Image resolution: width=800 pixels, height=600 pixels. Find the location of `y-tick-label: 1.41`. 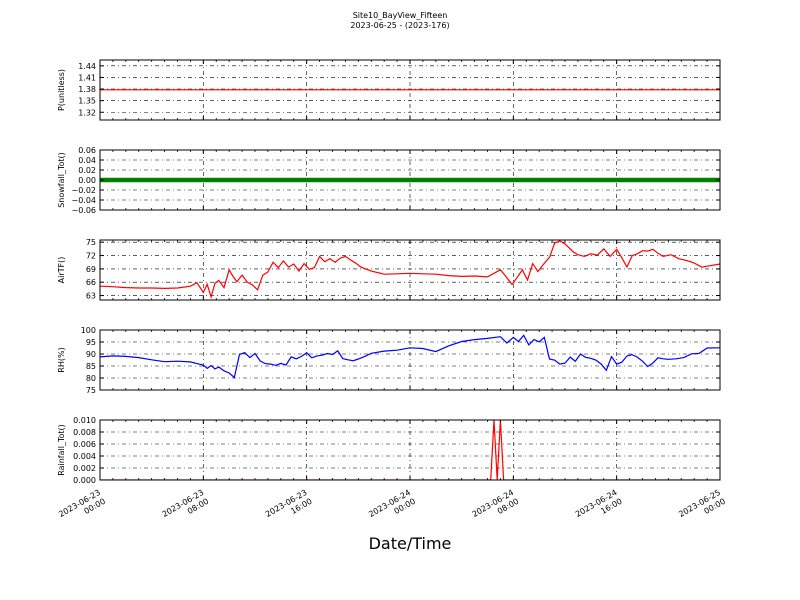

y-tick-label: 1.41 is located at coordinates (87, 77).